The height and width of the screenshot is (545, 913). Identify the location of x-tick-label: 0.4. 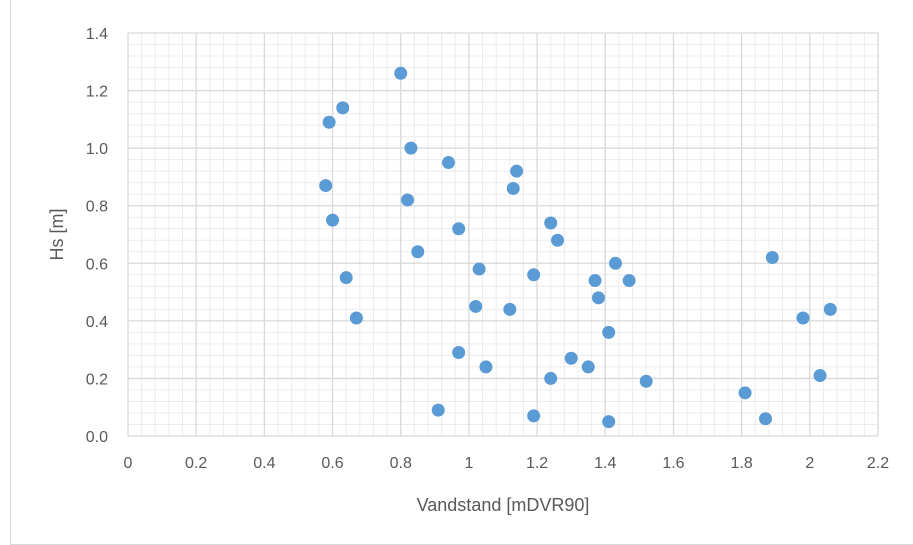
(264, 463).